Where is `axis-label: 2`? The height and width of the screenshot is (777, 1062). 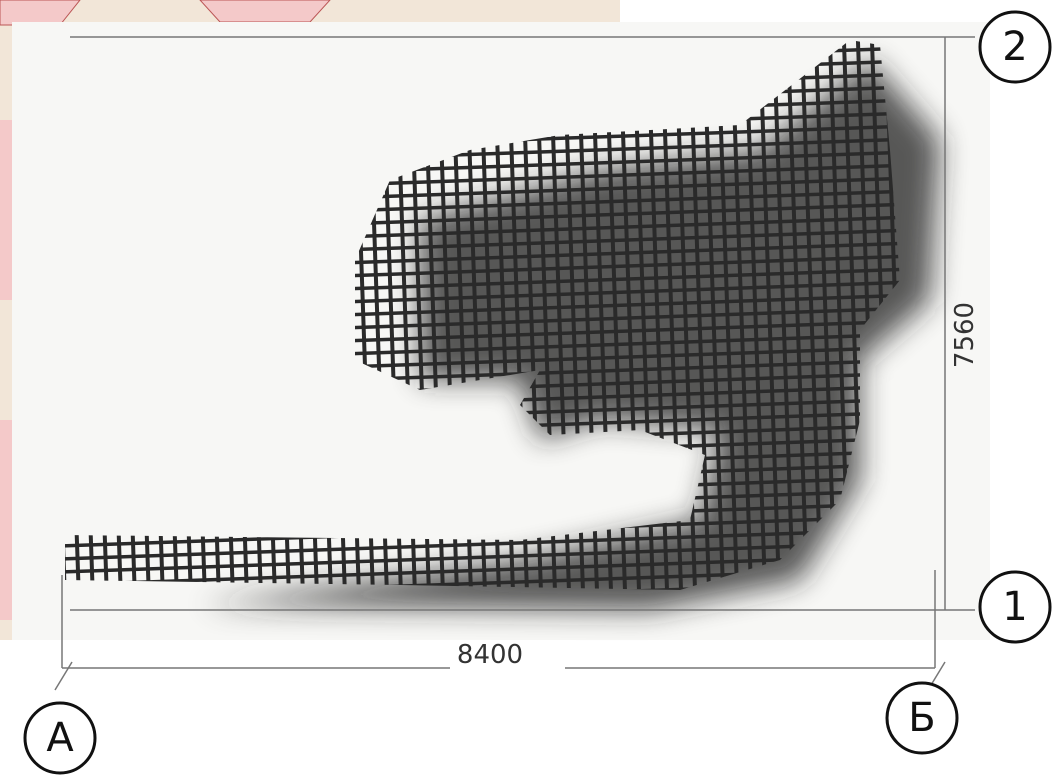 axis-label: 2 is located at coordinates (1014, 47).